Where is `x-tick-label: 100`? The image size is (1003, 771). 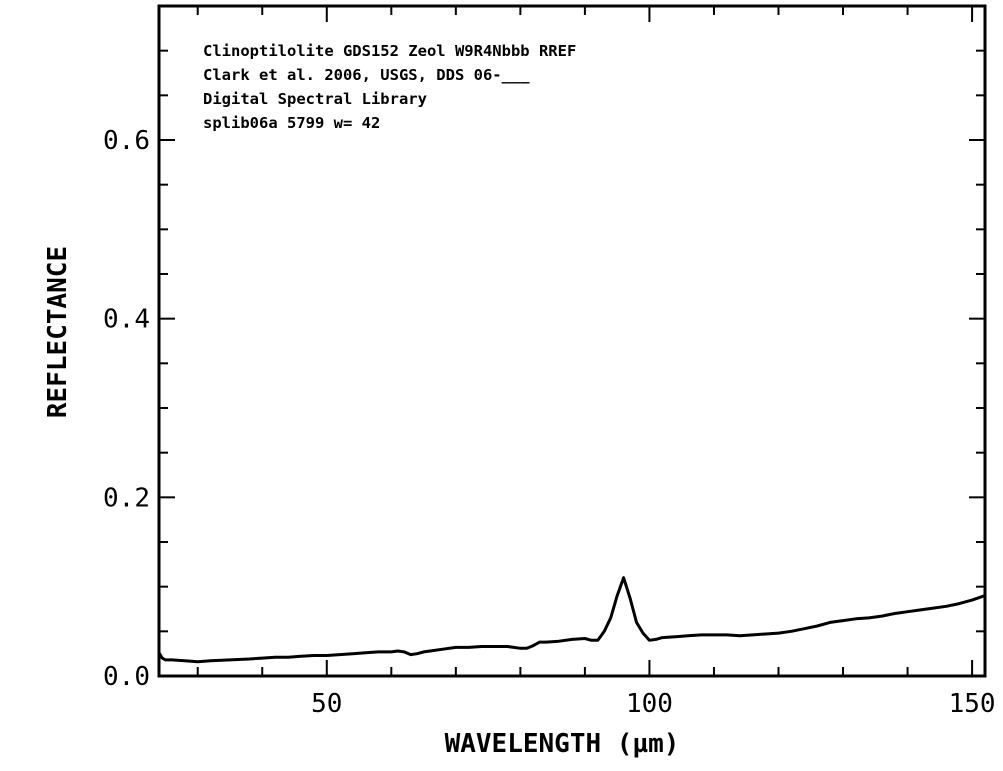 x-tick-label: 100 is located at coordinates (649, 704).